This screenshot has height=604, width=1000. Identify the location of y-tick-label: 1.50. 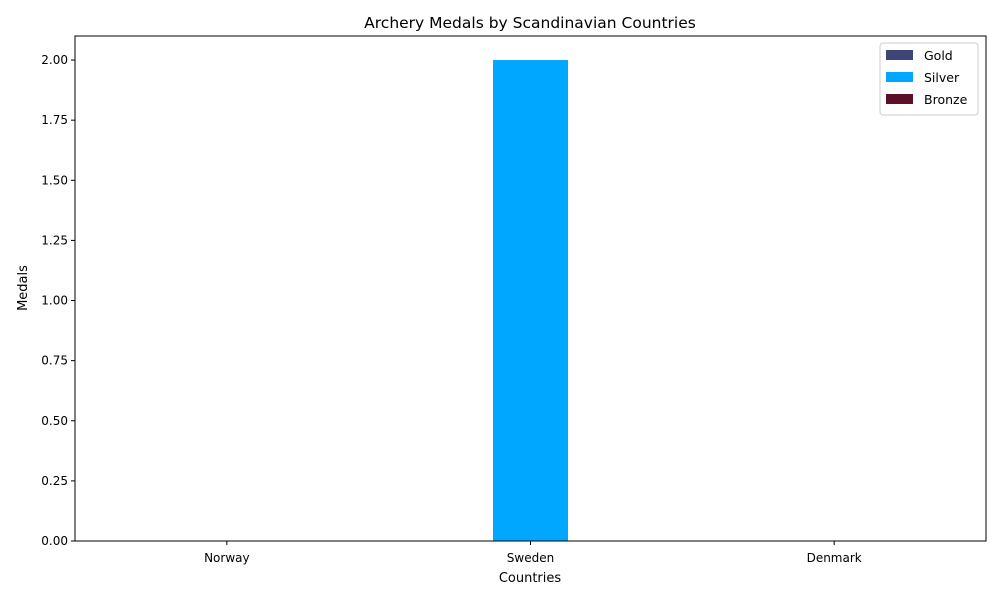
(54, 180).